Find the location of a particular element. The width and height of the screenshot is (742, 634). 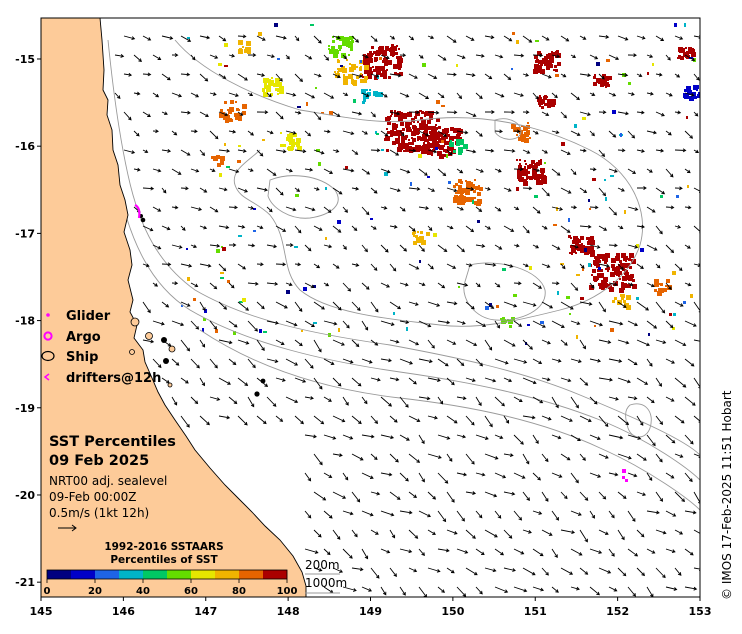

y-axis: -15 -16 -17 -18 -19 -20 -21 is located at coordinates (28, 321).